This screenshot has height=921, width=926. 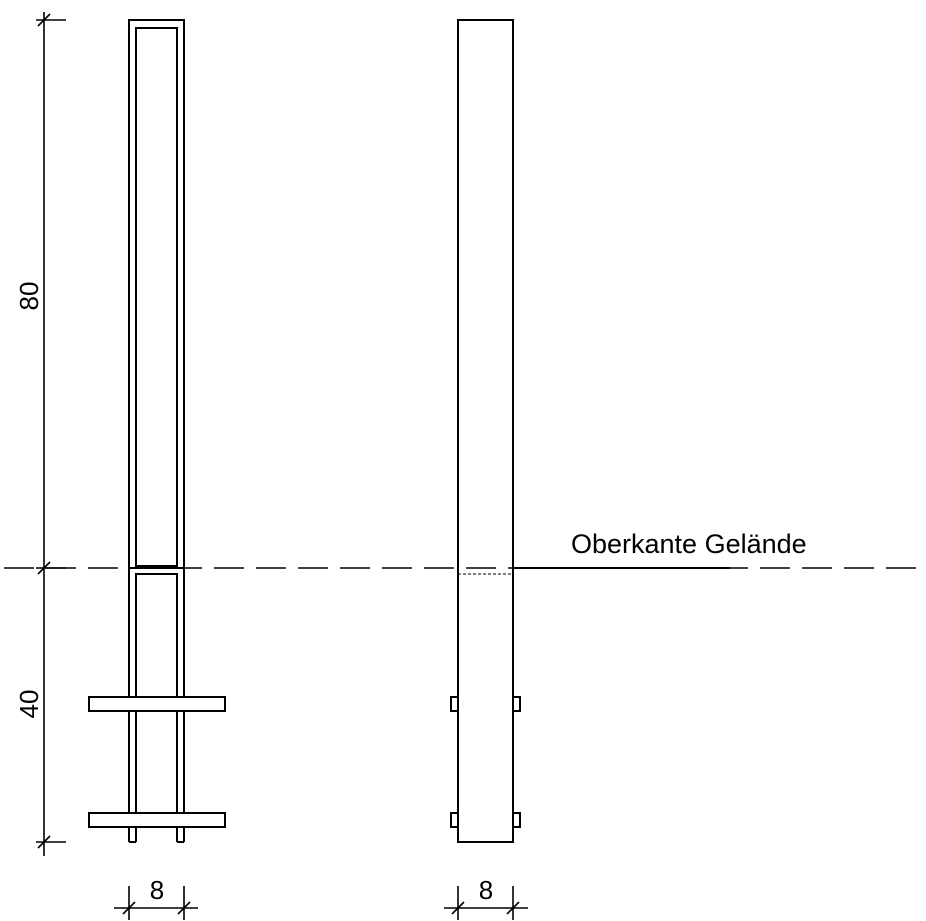 I want to click on front-view-post, so click(x=156, y=431).